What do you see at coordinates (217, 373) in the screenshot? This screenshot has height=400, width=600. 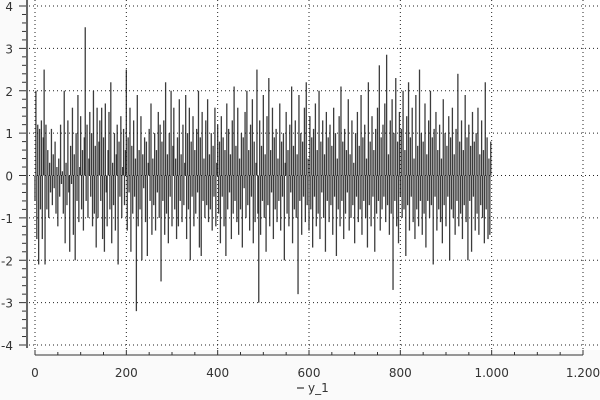 I see `x-tick-label: 400` at bounding box center [217, 373].